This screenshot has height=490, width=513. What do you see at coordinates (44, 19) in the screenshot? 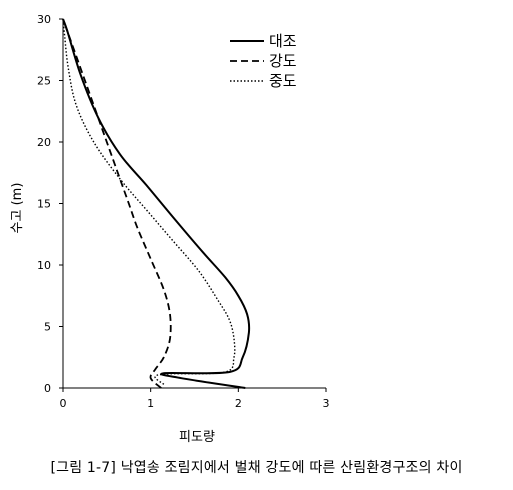
I see `y-tick-label: 30` at bounding box center [44, 19].